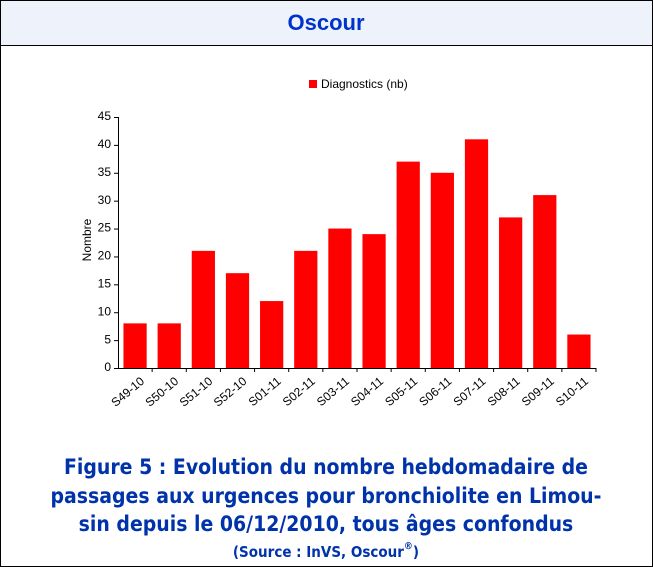 This screenshot has height=567, width=653. What do you see at coordinates (105, 256) in the screenshot?
I see `y-tick-label: 20` at bounding box center [105, 256].